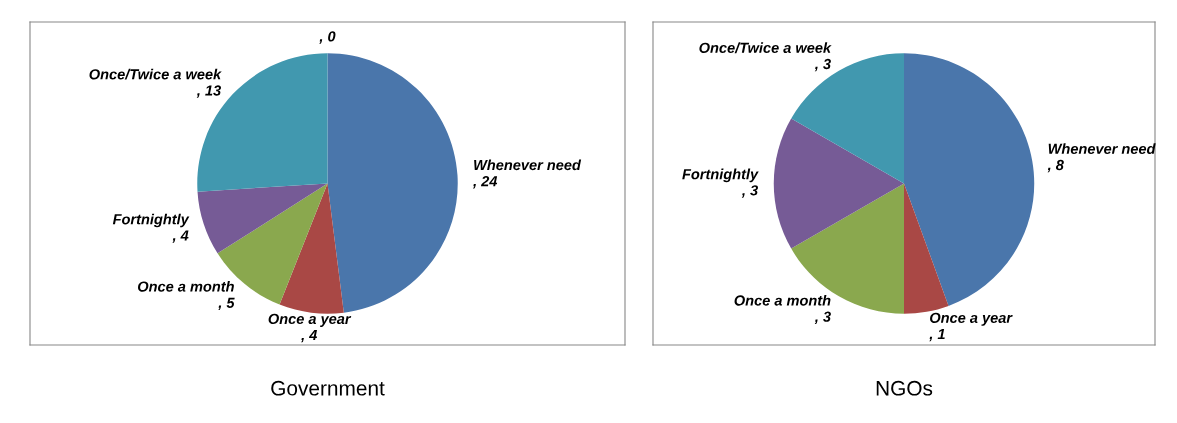  What do you see at coordinates (208, 91) in the screenshot?
I see `data-label: , 13` at bounding box center [208, 91].